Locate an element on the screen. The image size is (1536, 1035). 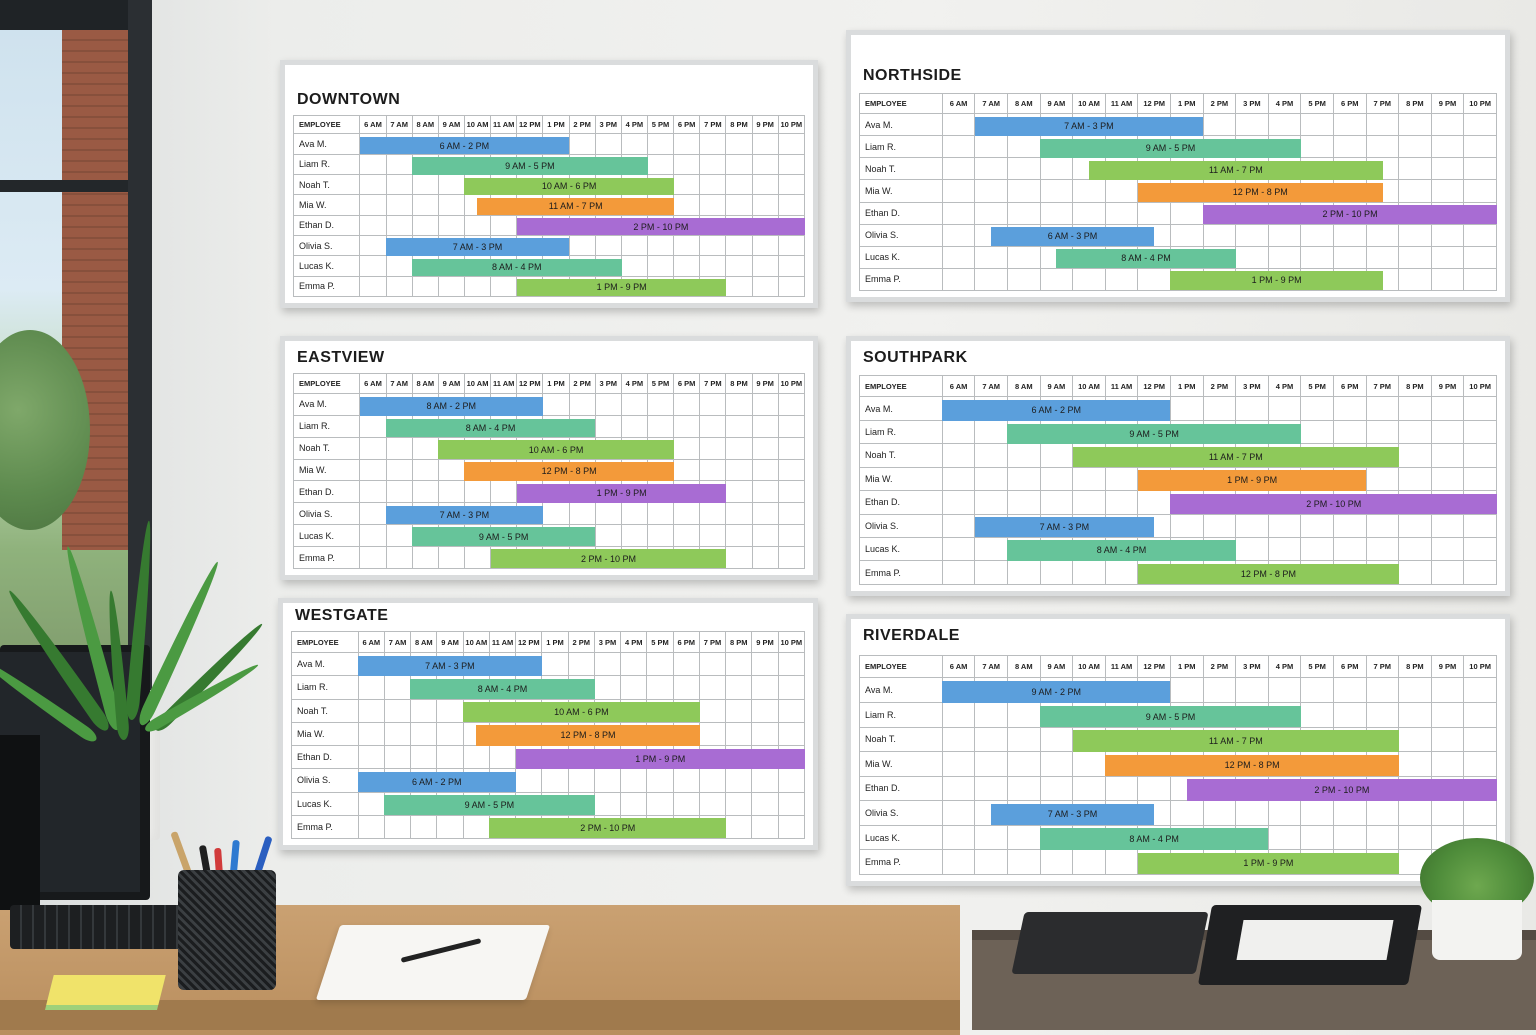
hour-header: 10 AM is located at coordinates (476, 642).